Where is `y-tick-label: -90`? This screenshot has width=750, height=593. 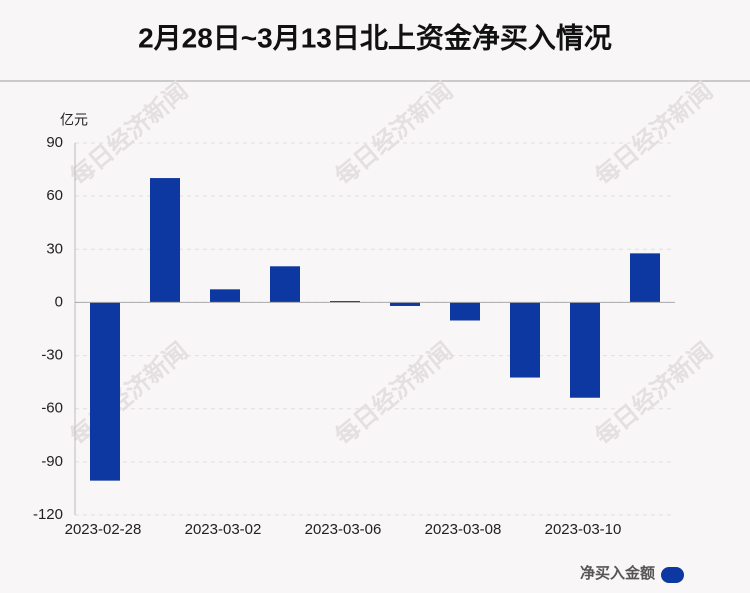 y-tick-label: -90 is located at coordinates (52, 461).